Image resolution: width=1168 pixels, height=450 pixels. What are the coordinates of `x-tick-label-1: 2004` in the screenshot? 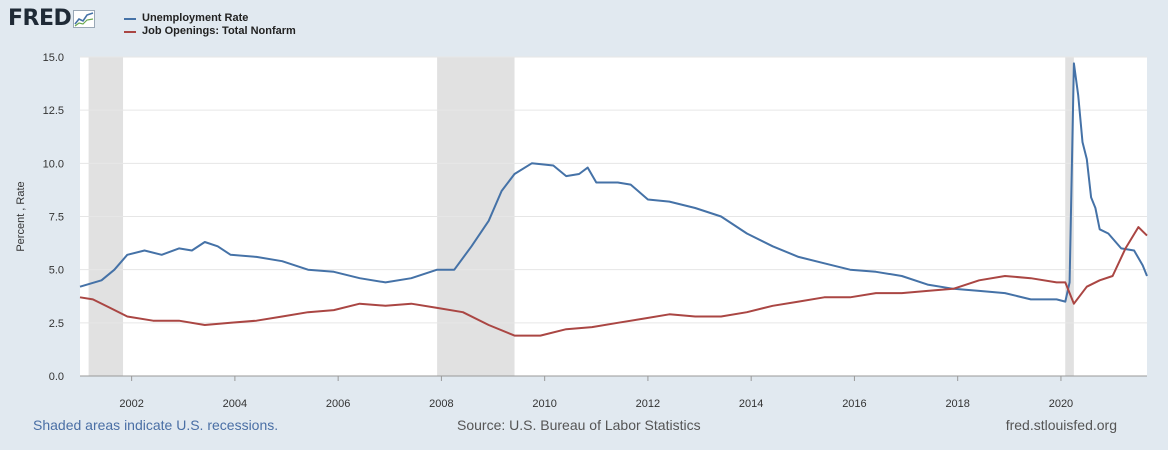 It's located at (235, 404).